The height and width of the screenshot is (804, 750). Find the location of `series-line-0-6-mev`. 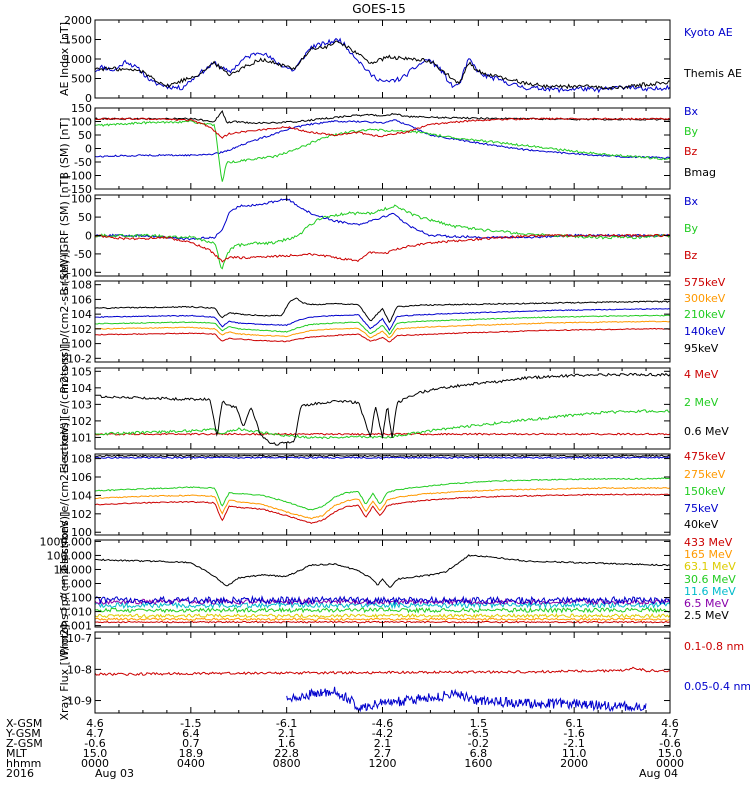

series-line-0-6-mev is located at coordinates (382, 409).